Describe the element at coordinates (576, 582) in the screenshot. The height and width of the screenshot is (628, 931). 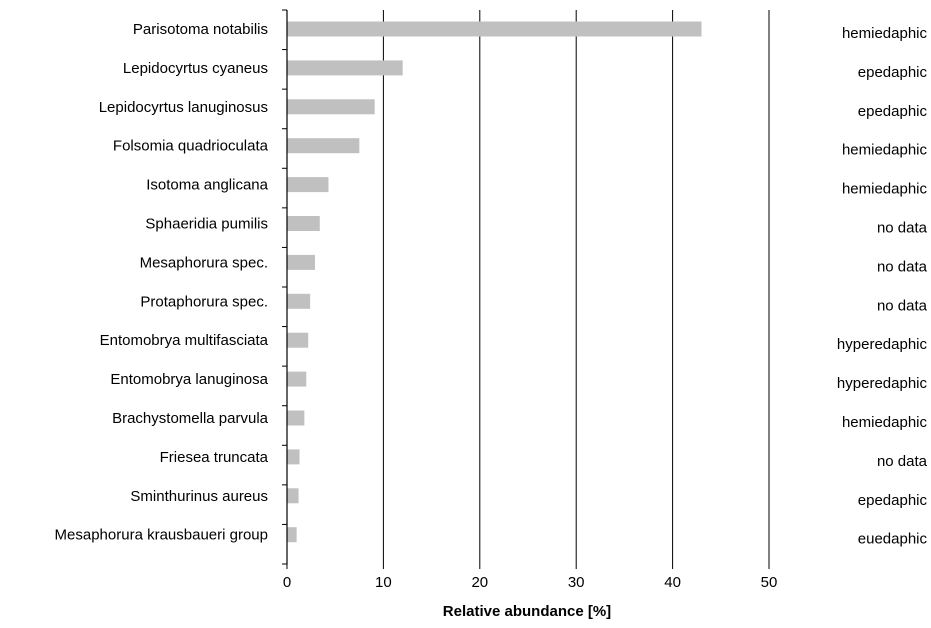
I see `x-tick-label: 30` at that location.